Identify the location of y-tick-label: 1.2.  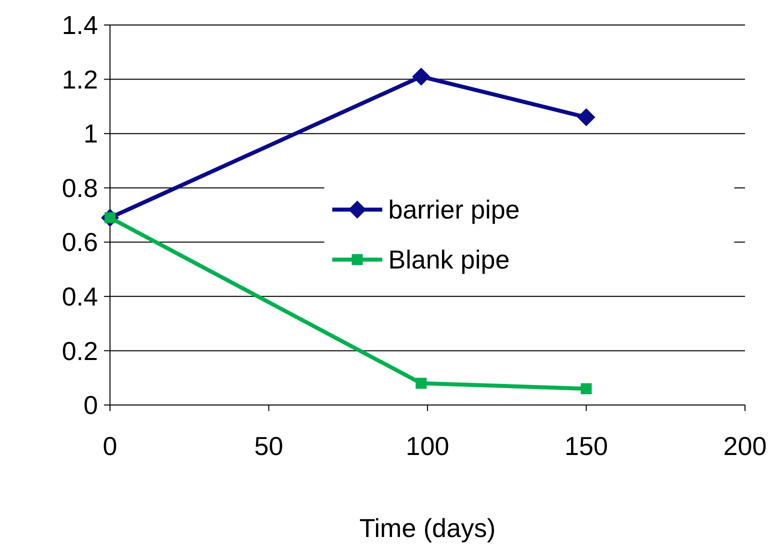
(80, 79).